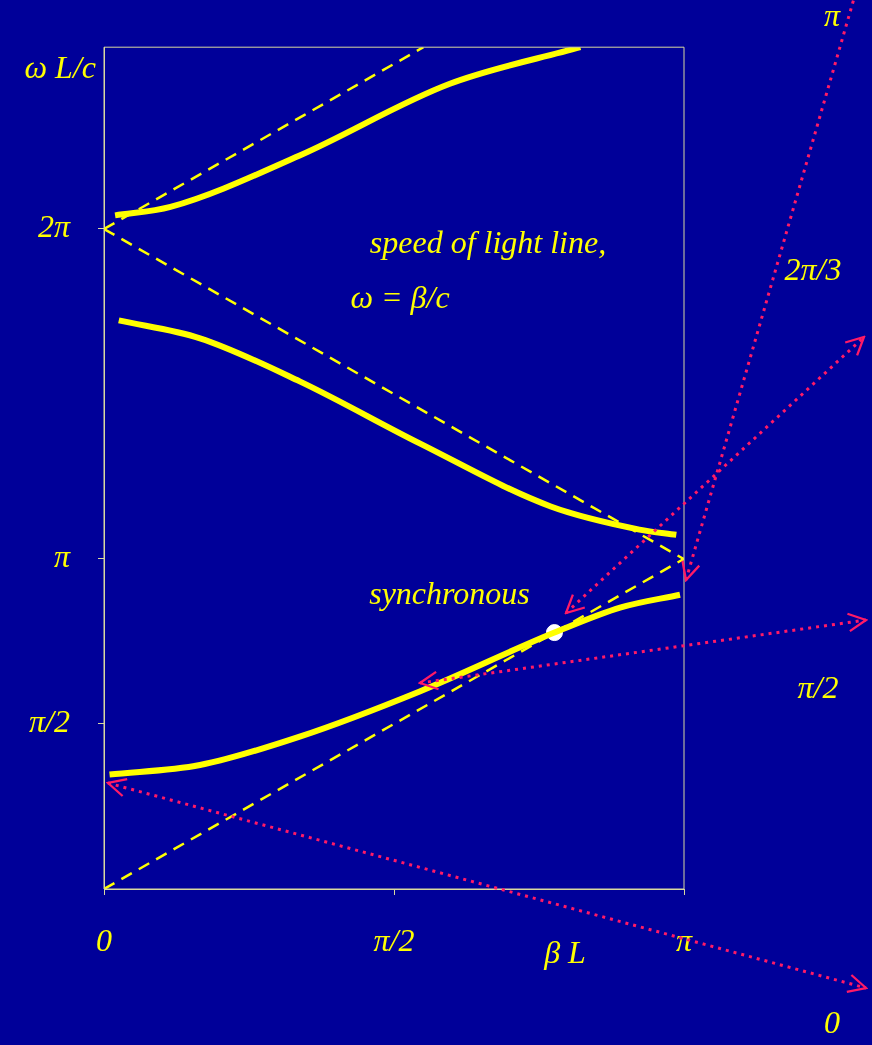 The image size is (872, 1045). What do you see at coordinates (104, 939) in the screenshot?
I see `x-tick-label: 0` at bounding box center [104, 939].